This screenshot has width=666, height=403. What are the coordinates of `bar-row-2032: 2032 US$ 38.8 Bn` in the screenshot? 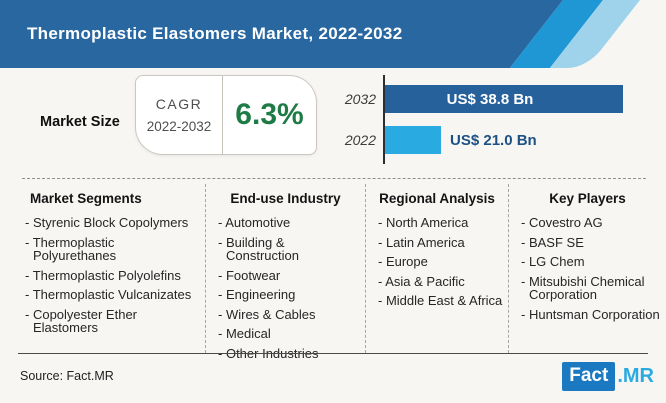 It's located at (481, 99).